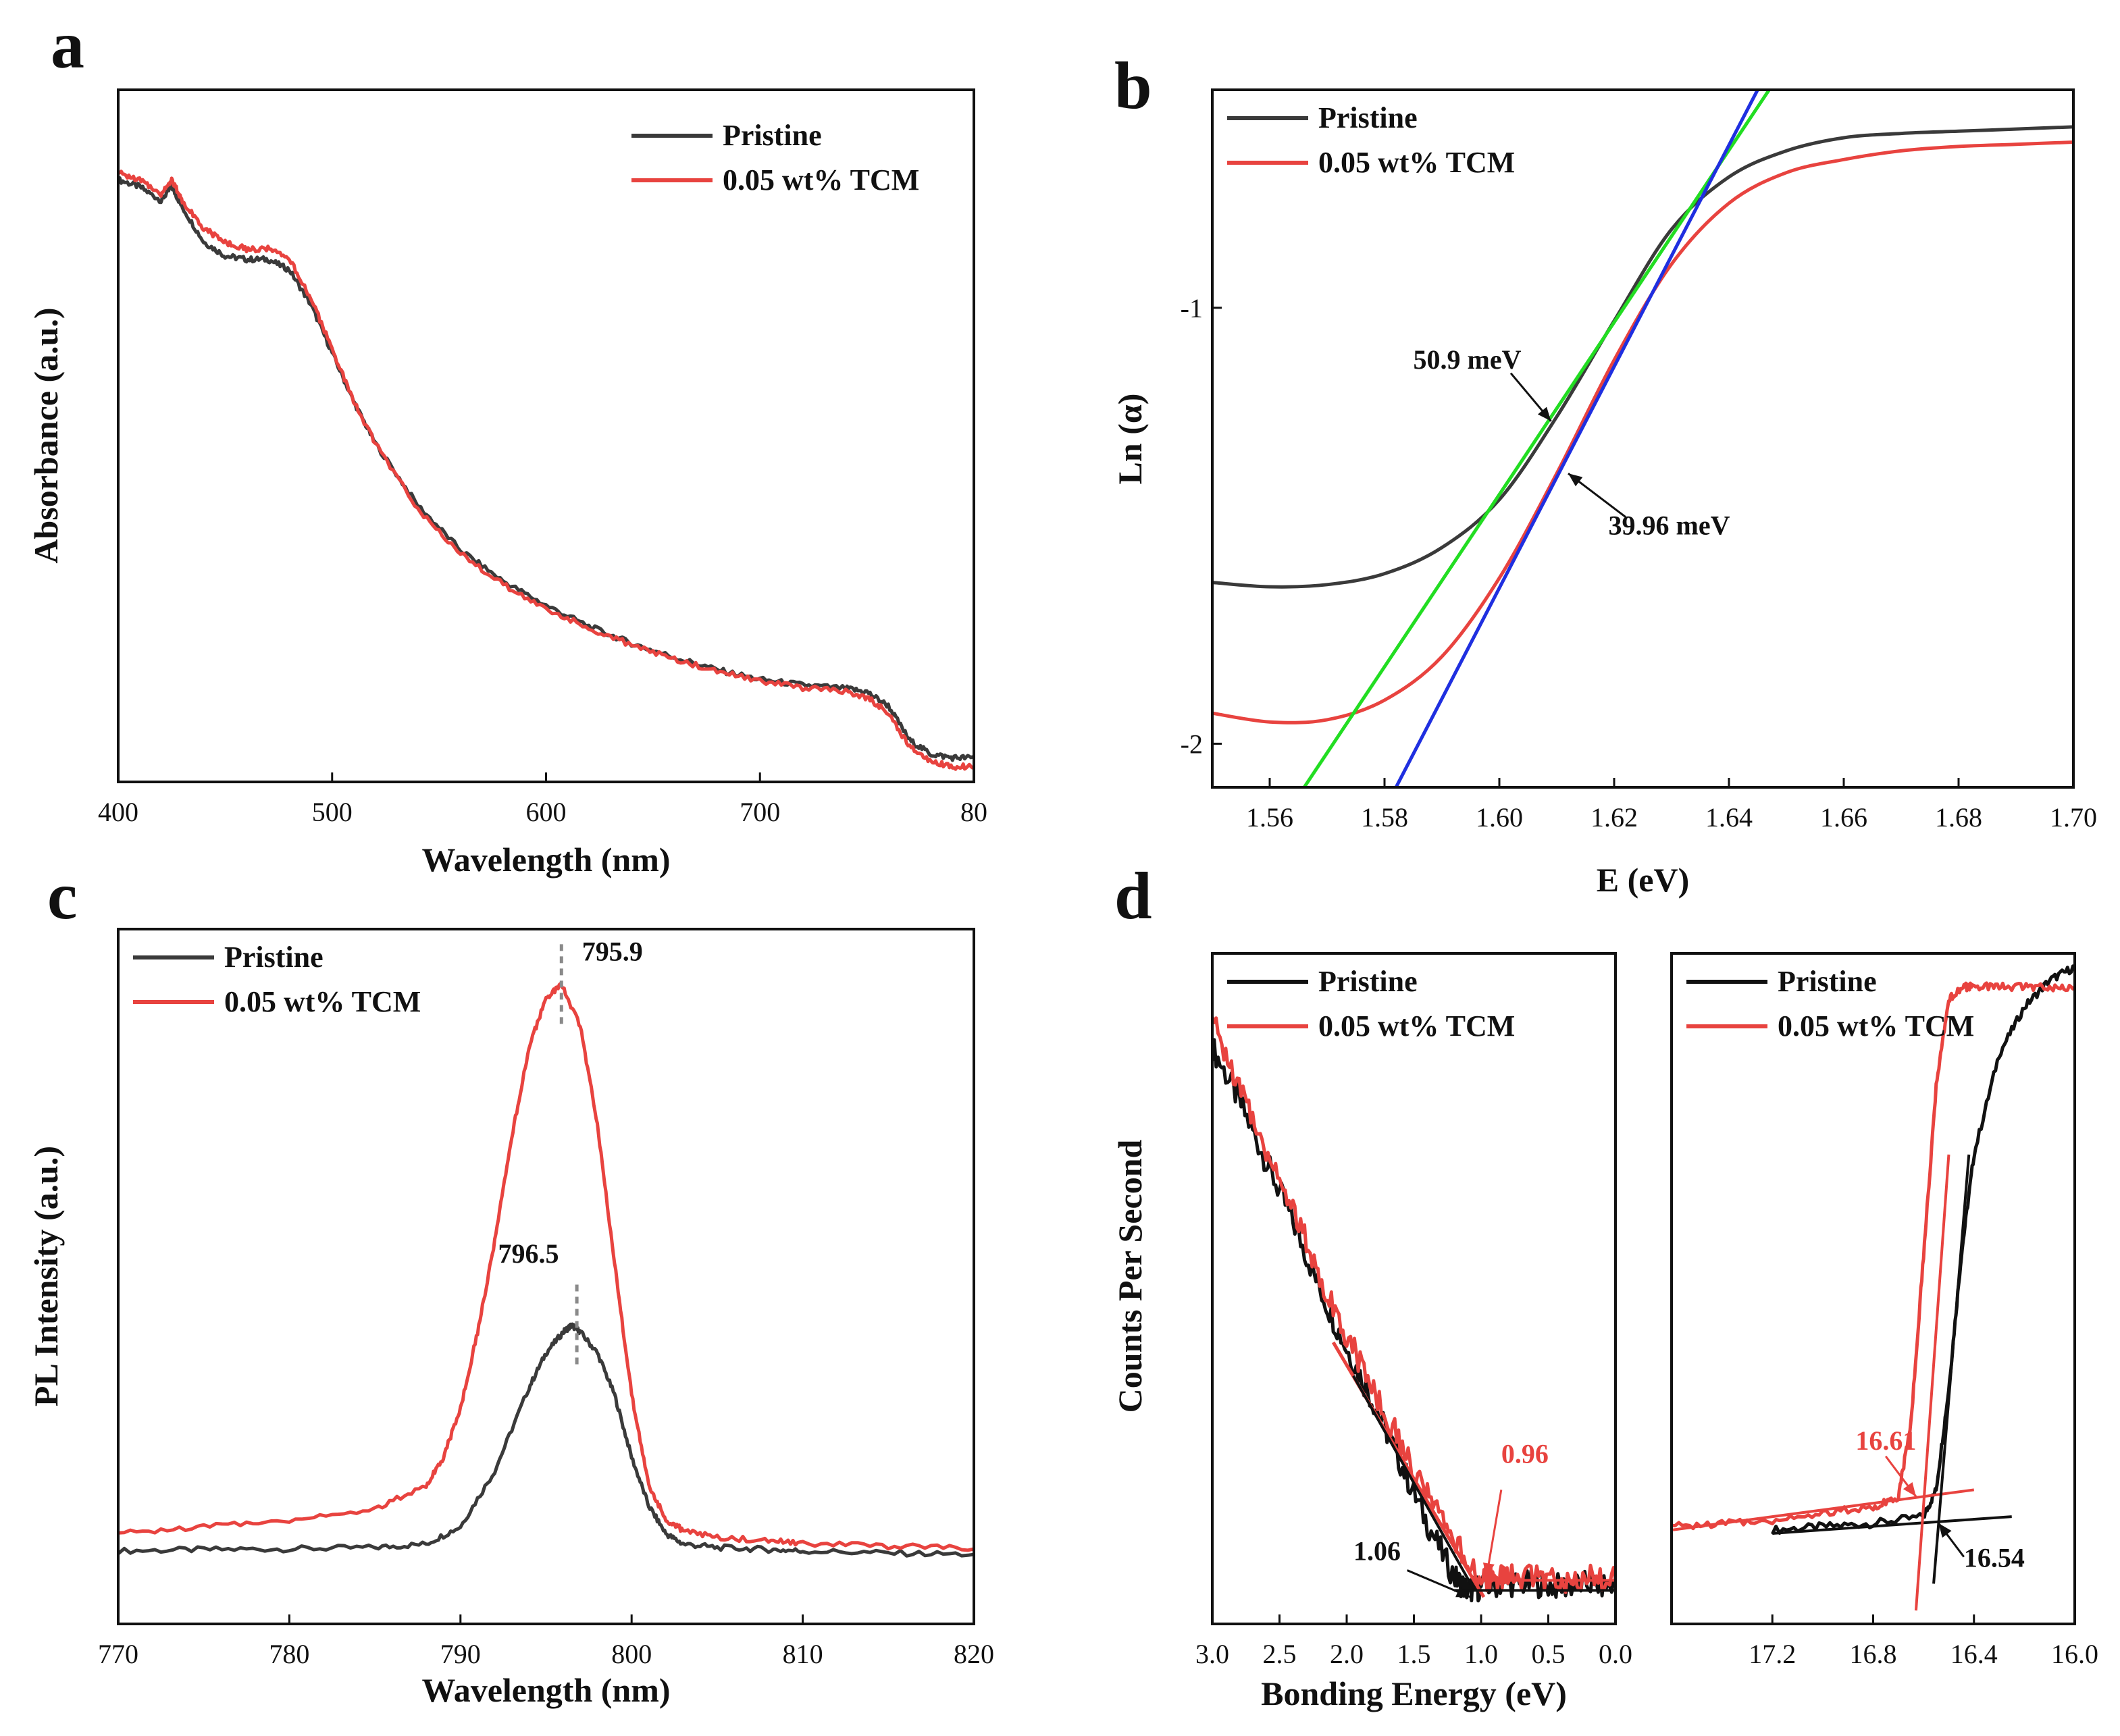 This screenshot has width=2120, height=1736. I want to click on x-tick-label: 16.0, so click(2074, 1654).